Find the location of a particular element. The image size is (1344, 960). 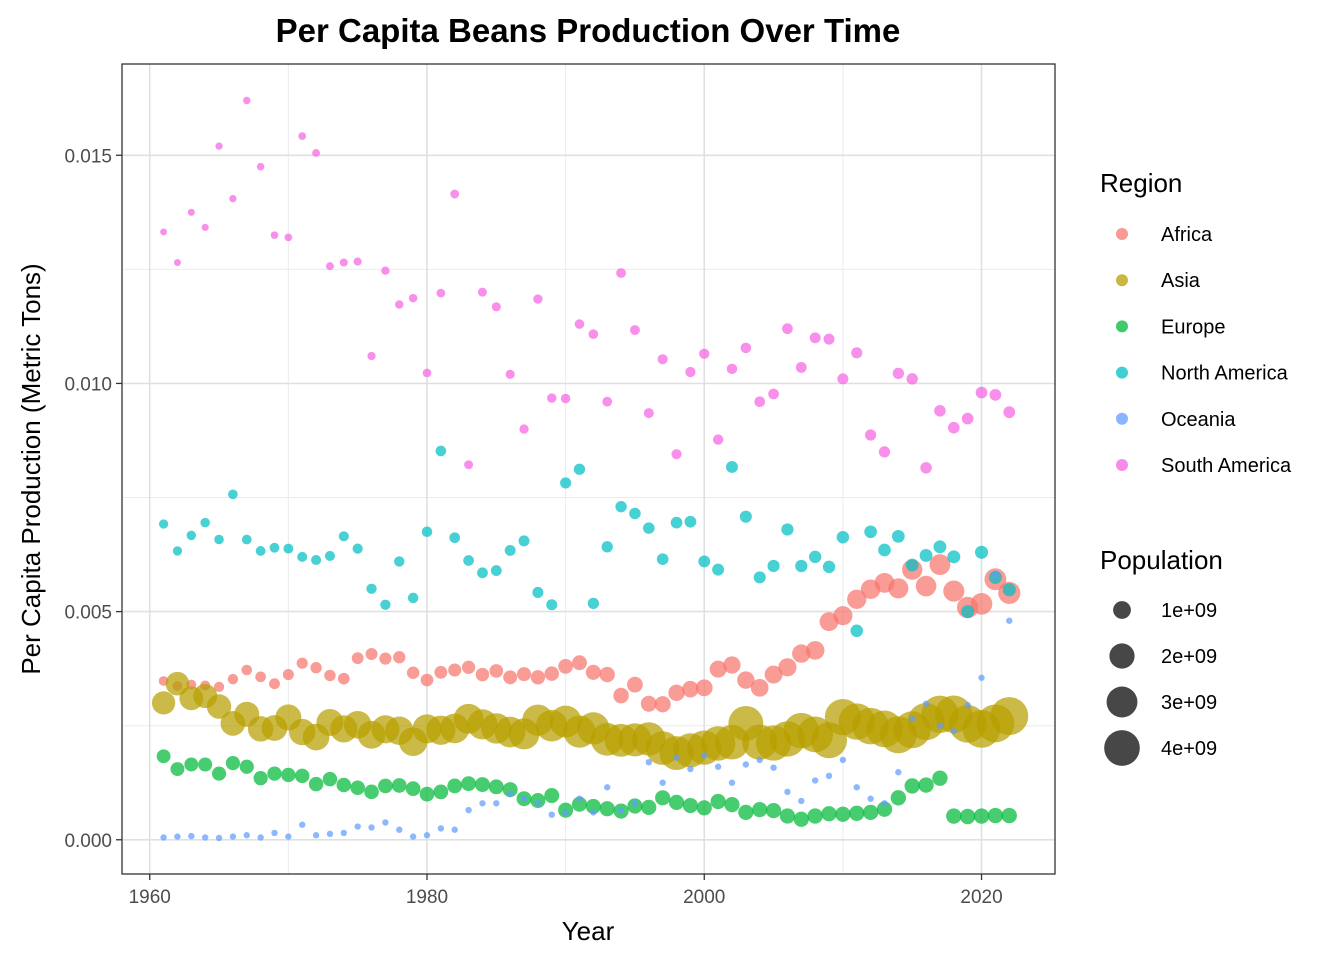

legend-size-keys: 1e+09 2e+09 3e+09 4e+09 is located at coordinates (1160, 683).